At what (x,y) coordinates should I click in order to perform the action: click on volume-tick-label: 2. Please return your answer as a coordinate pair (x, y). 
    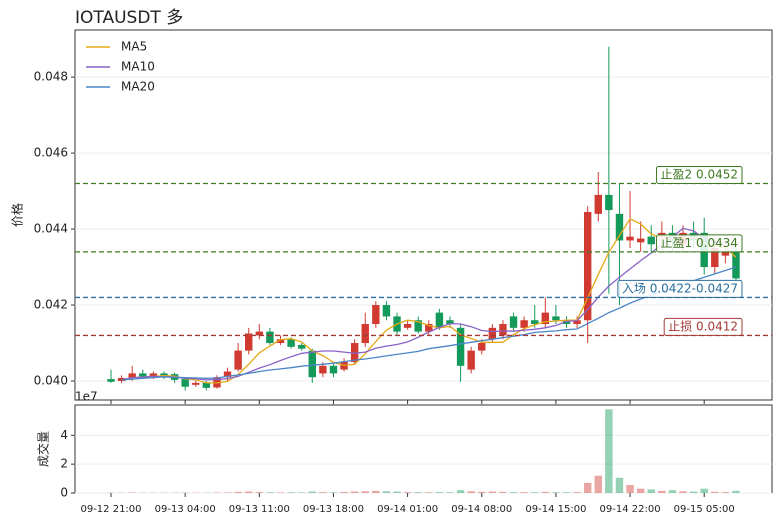
    Looking at the image, I should click on (64, 464).